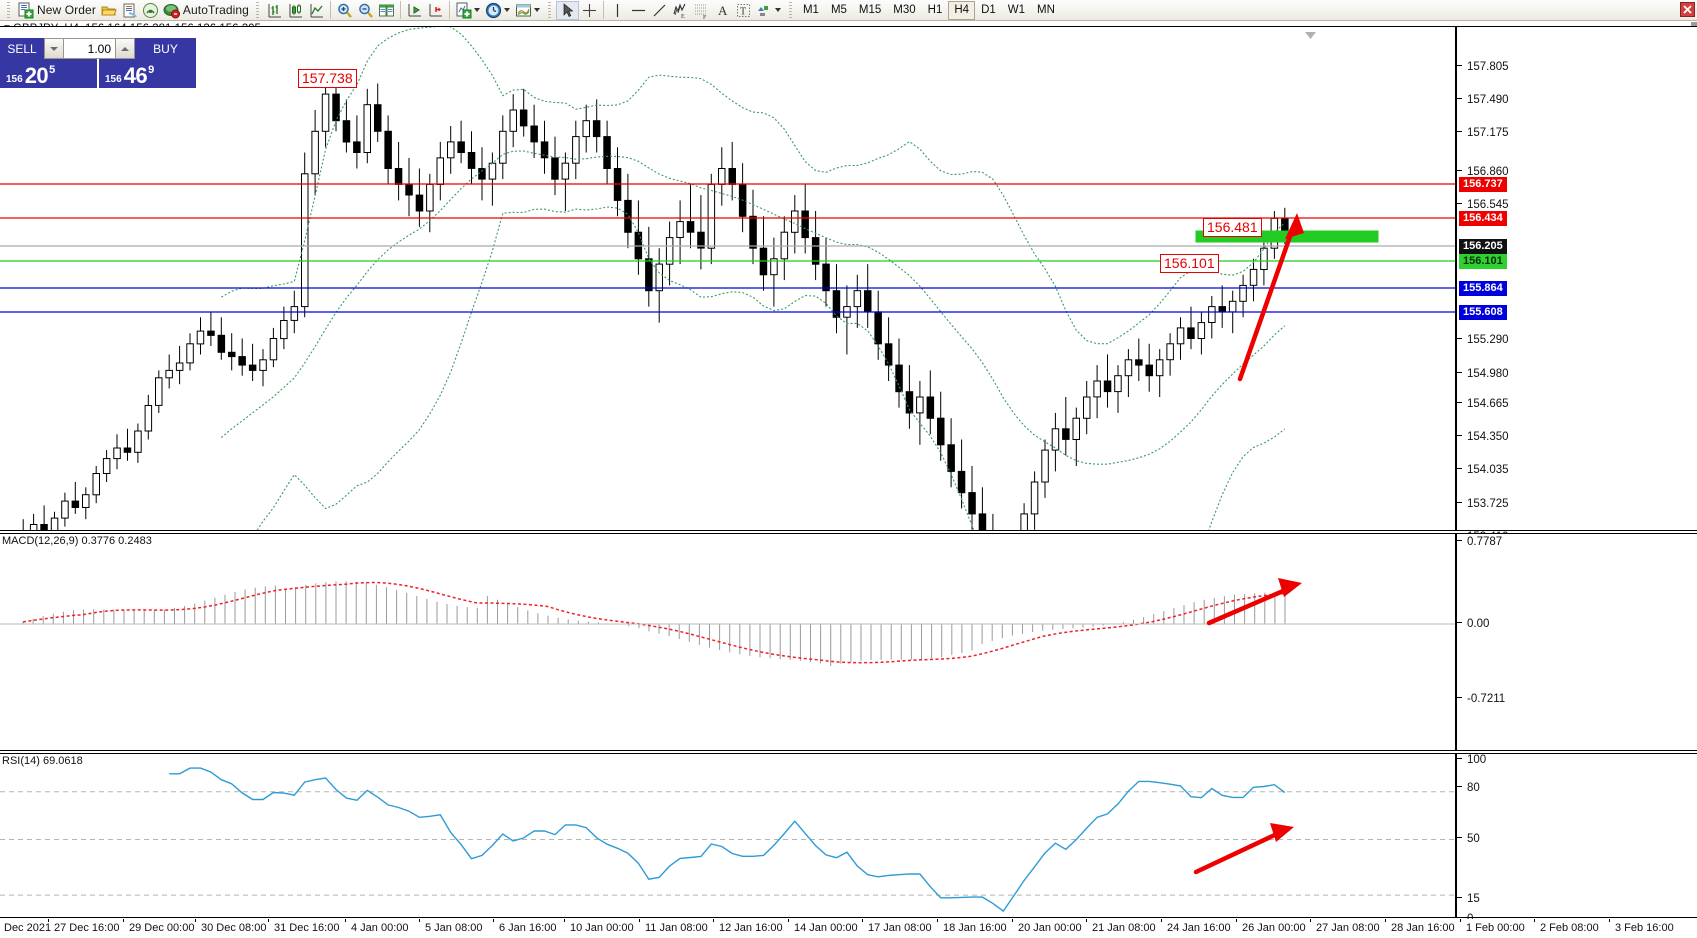 The height and width of the screenshot is (938, 1697). Describe the element at coordinates (1483, 246) in the screenshot. I see `price-level-chip: 156.205` at that location.